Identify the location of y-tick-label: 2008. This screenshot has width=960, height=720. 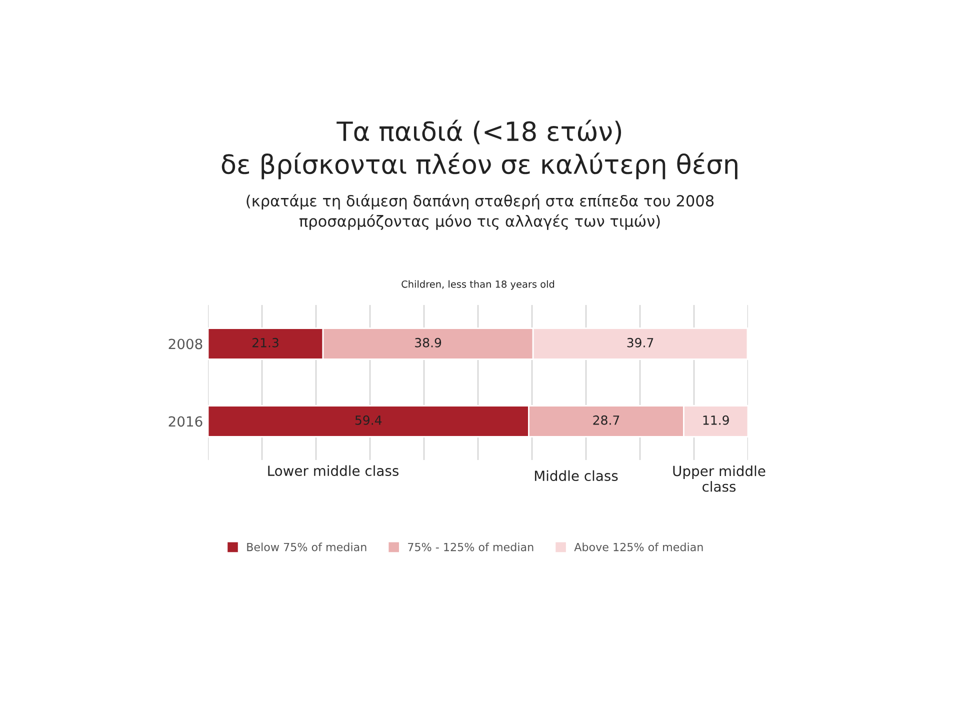
(185, 344).